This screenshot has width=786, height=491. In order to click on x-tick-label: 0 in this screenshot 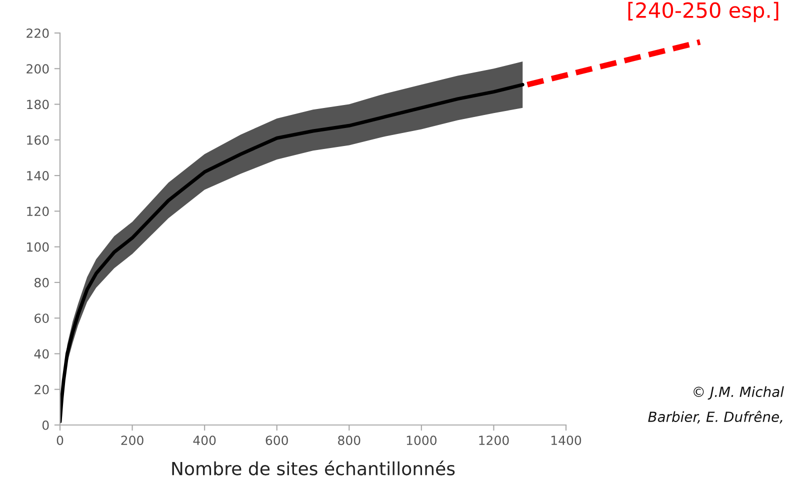, I will do `click(60, 441)`.